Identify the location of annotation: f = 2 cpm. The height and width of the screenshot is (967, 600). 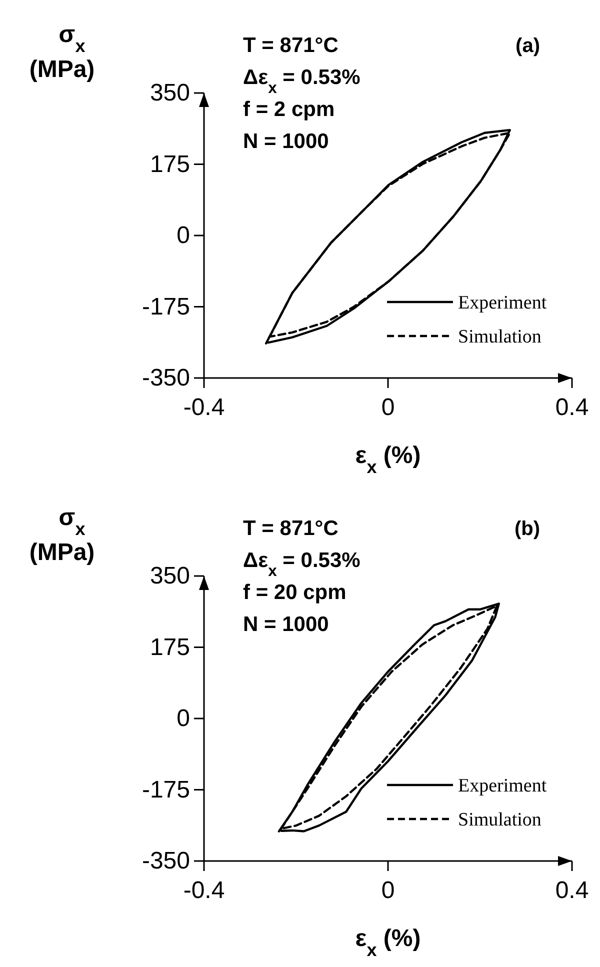
(289, 109).